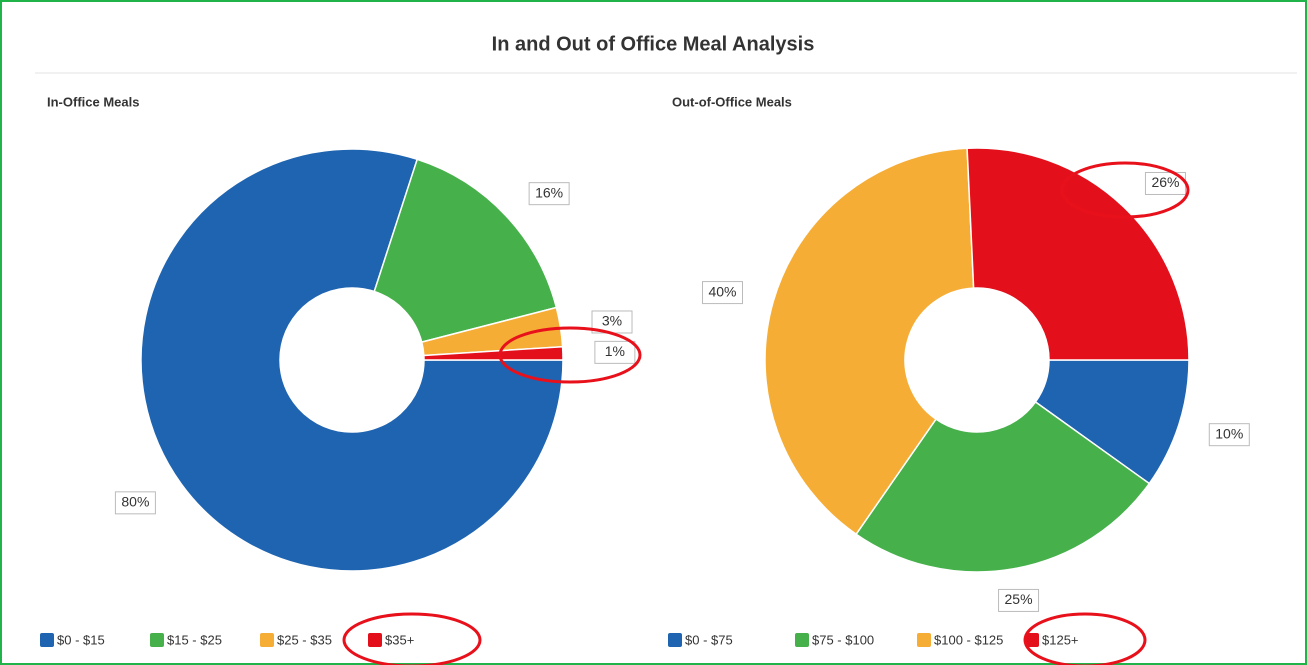 Image resolution: width=1307 pixels, height=665 pixels. I want to click on label-text: 80%, so click(135, 502).